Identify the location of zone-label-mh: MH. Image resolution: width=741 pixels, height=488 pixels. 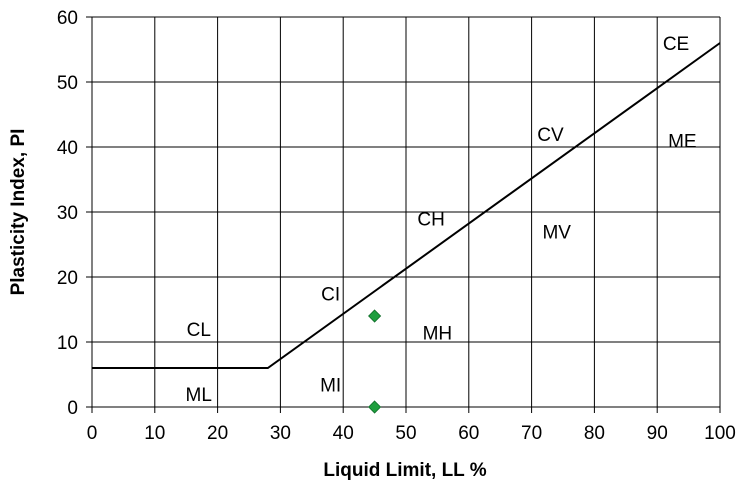
(438, 333).